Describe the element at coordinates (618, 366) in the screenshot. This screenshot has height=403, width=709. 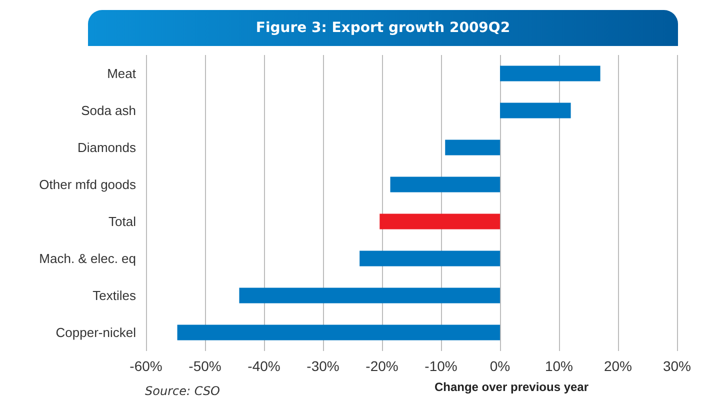
I see `x-tick-label: 20%` at that location.